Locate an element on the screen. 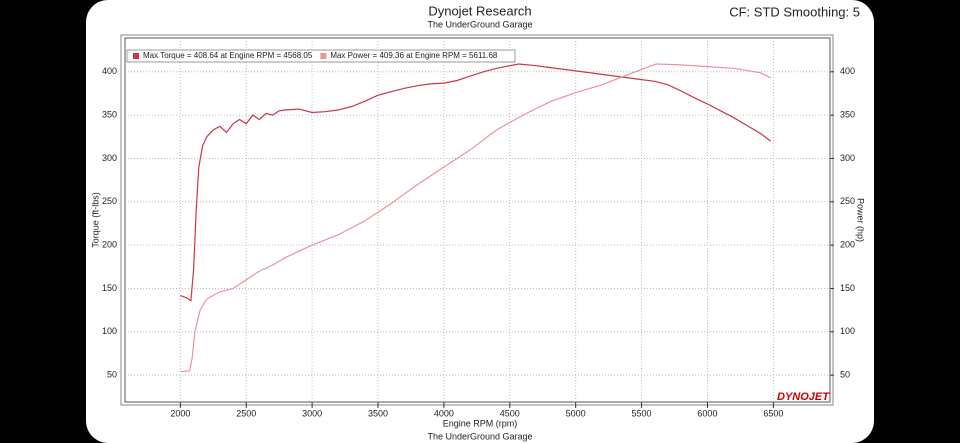  y-tick-label: 350 is located at coordinates (109, 115).